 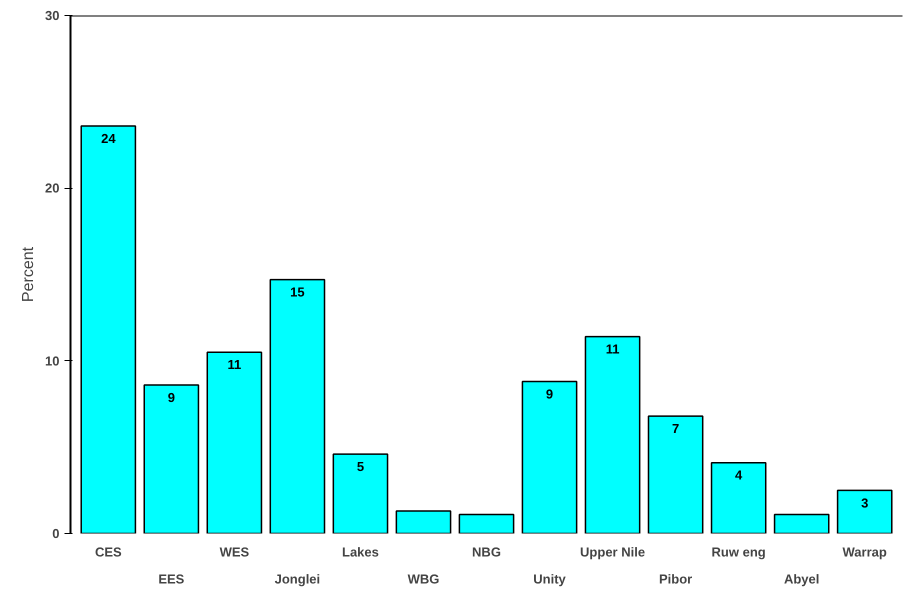 What do you see at coordinates (864, 552) in the screenshot?
I see `x-tick-label: Warrap` at bounding box center [864, 552].